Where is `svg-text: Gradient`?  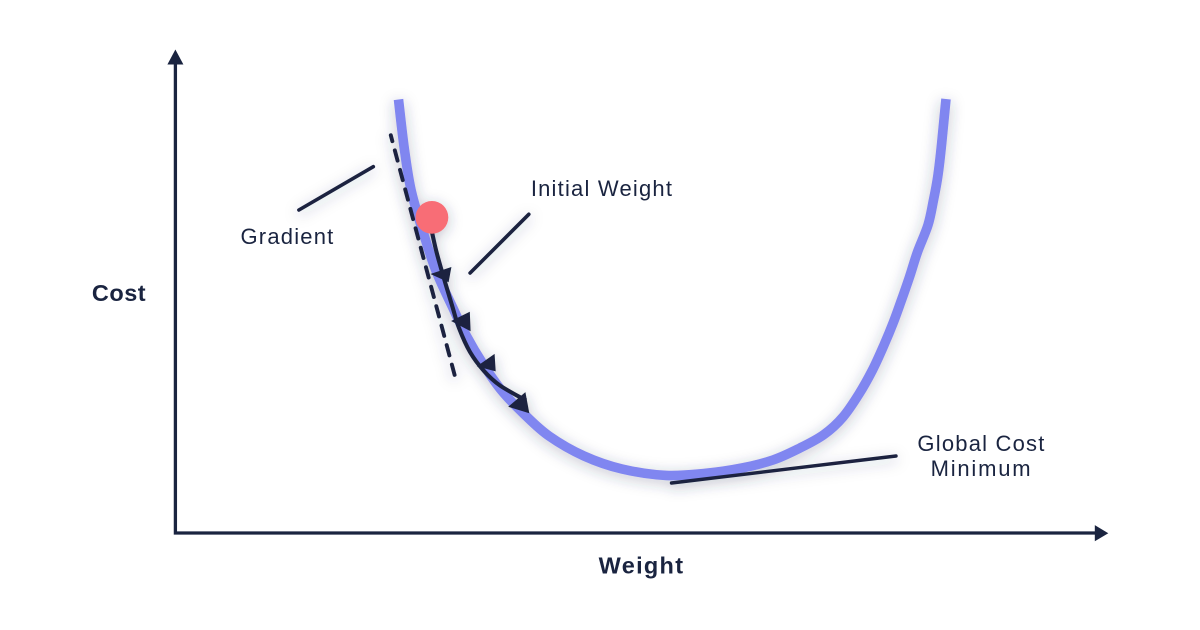
svg-text: Gradient is located at coordinates (288, 236).